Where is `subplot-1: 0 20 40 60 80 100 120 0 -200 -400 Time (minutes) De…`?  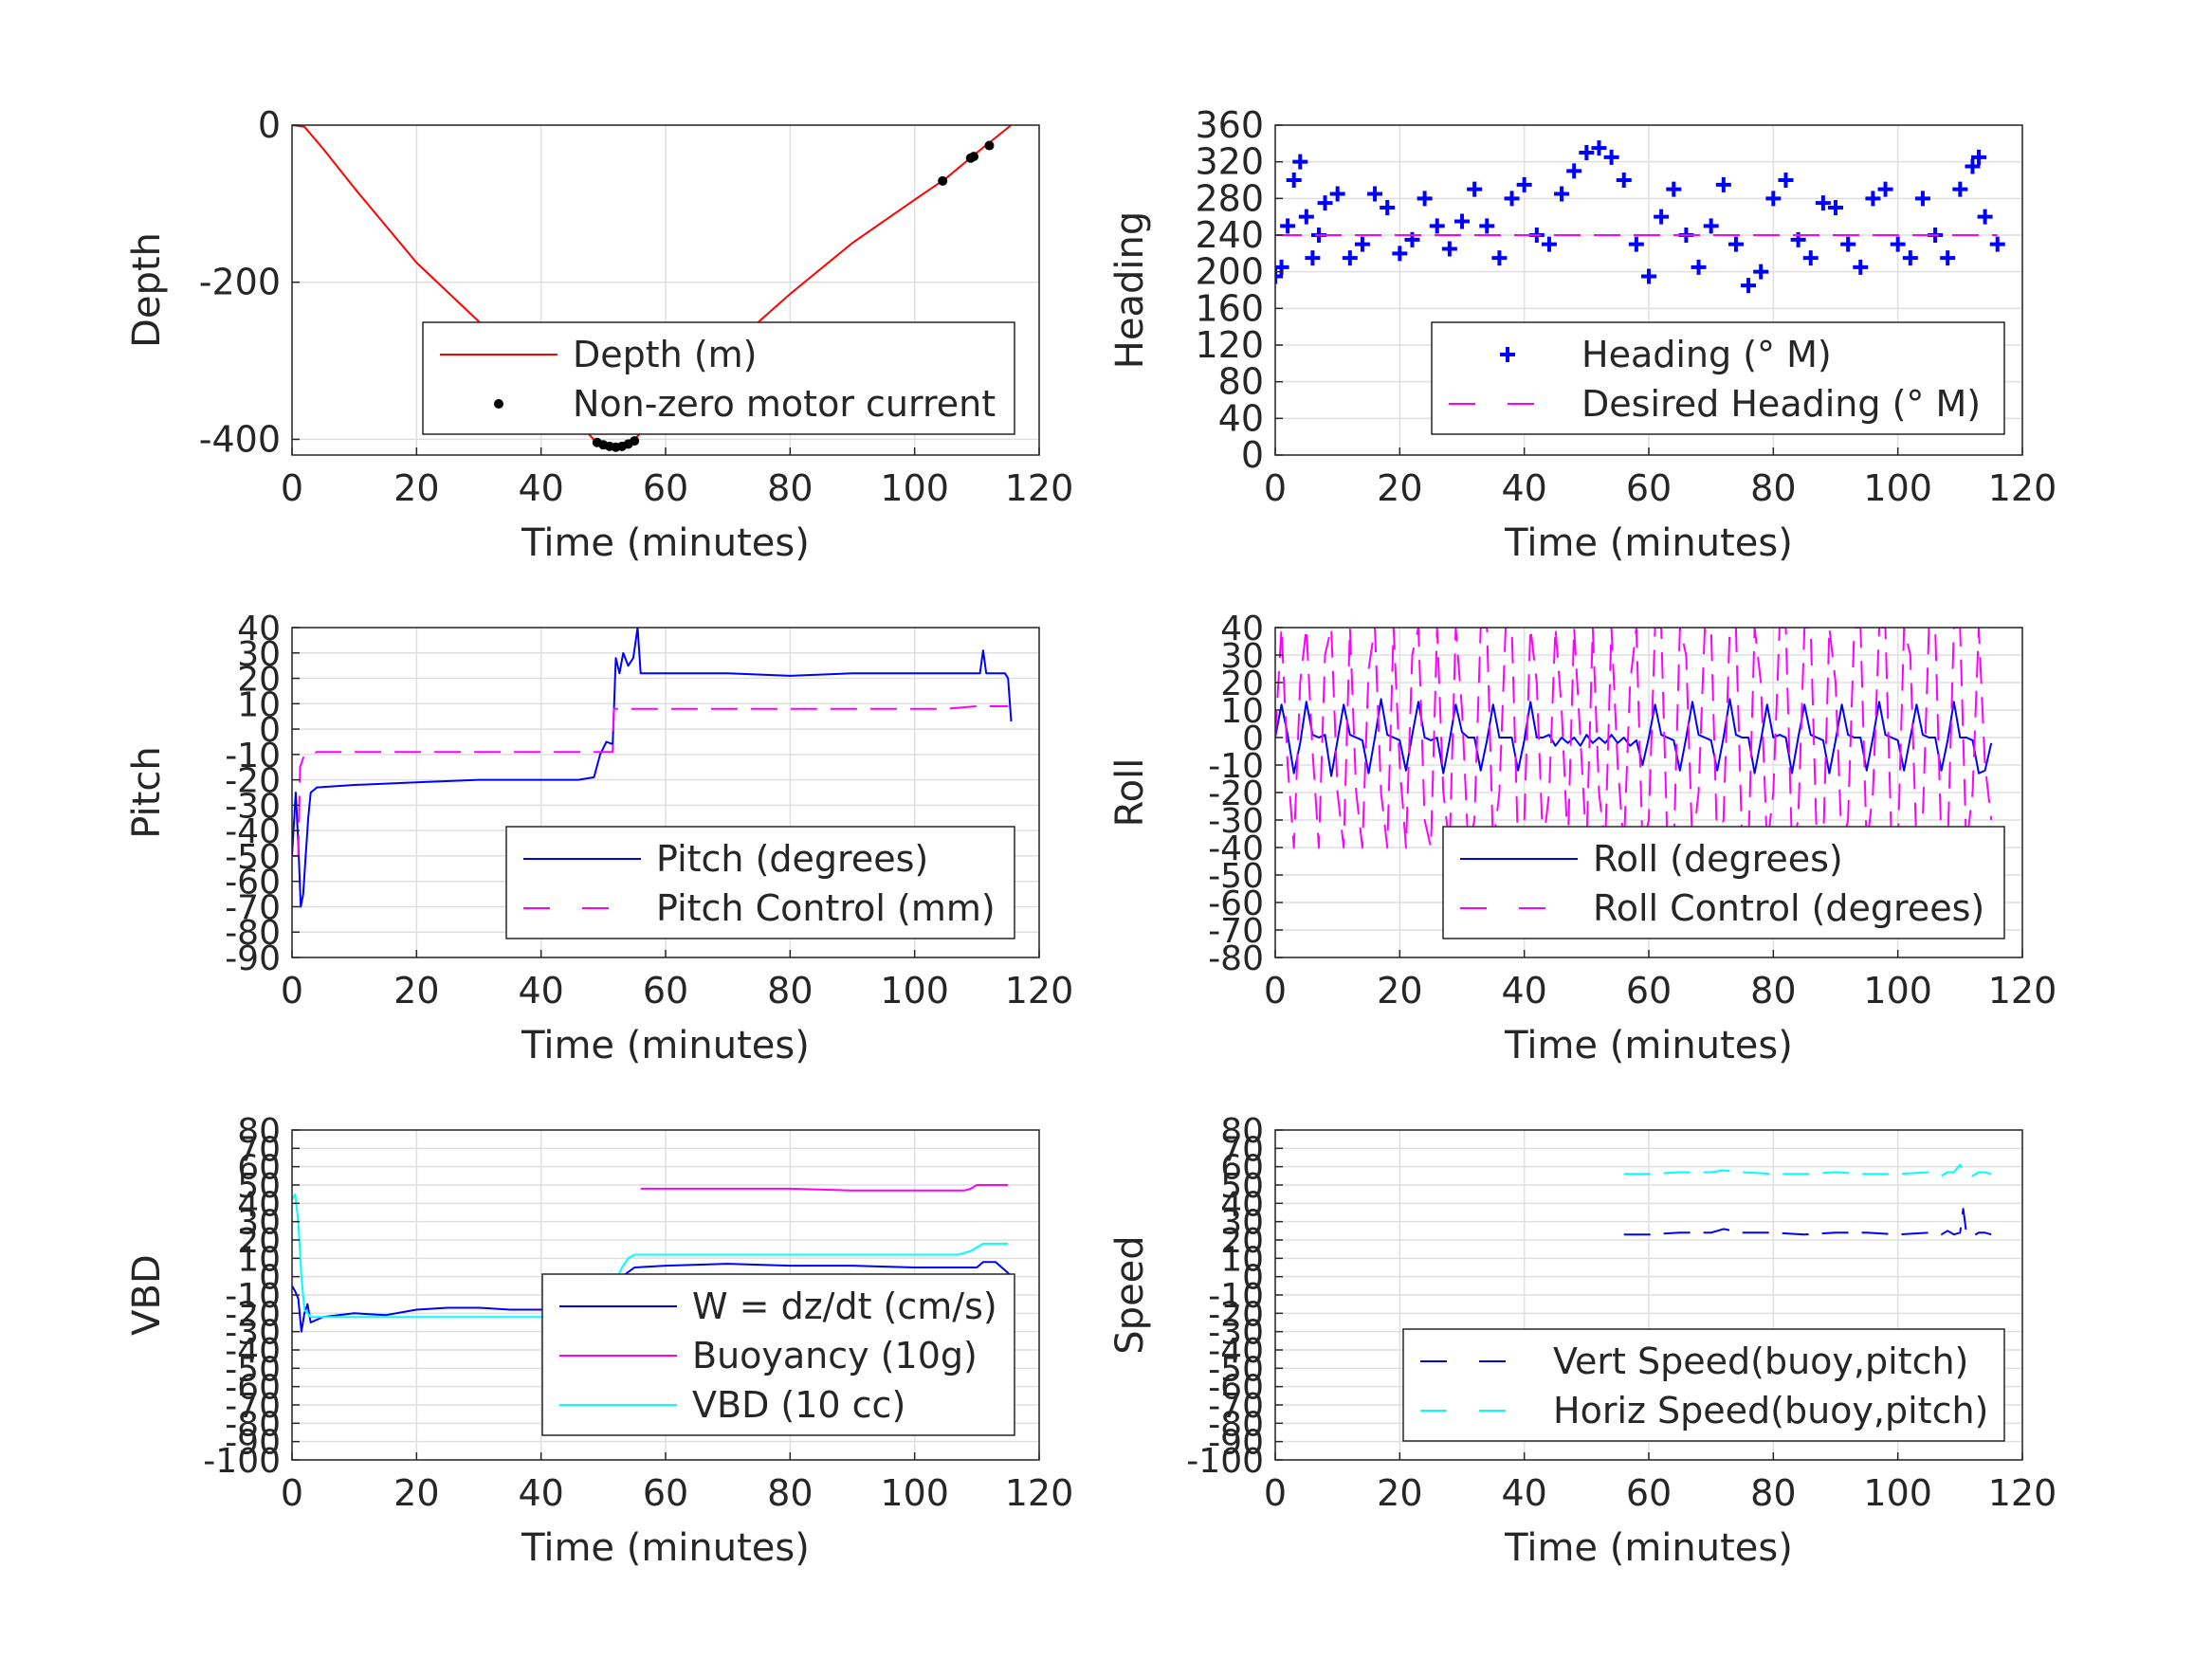 subplot-1: 0 20 40 60 80 100 120 0 -200 -400 Time (minutes) De… is located at coordinates (599, 334).